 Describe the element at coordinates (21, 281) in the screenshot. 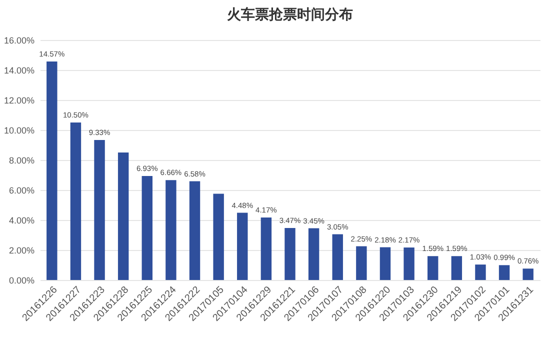

I see `y-tick-label: 0.00%` at that location.